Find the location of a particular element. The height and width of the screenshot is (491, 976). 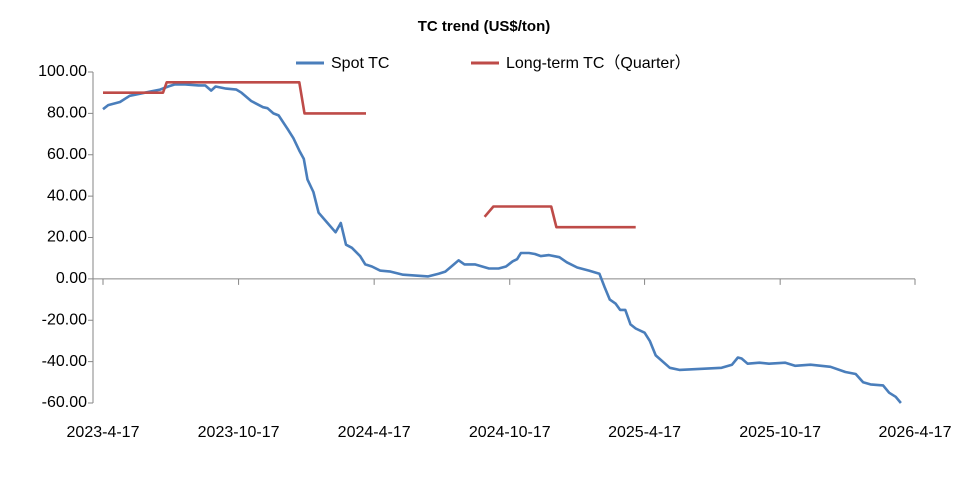

x-tick-label: 2025-10-17 is located at coordinates (780, 432).